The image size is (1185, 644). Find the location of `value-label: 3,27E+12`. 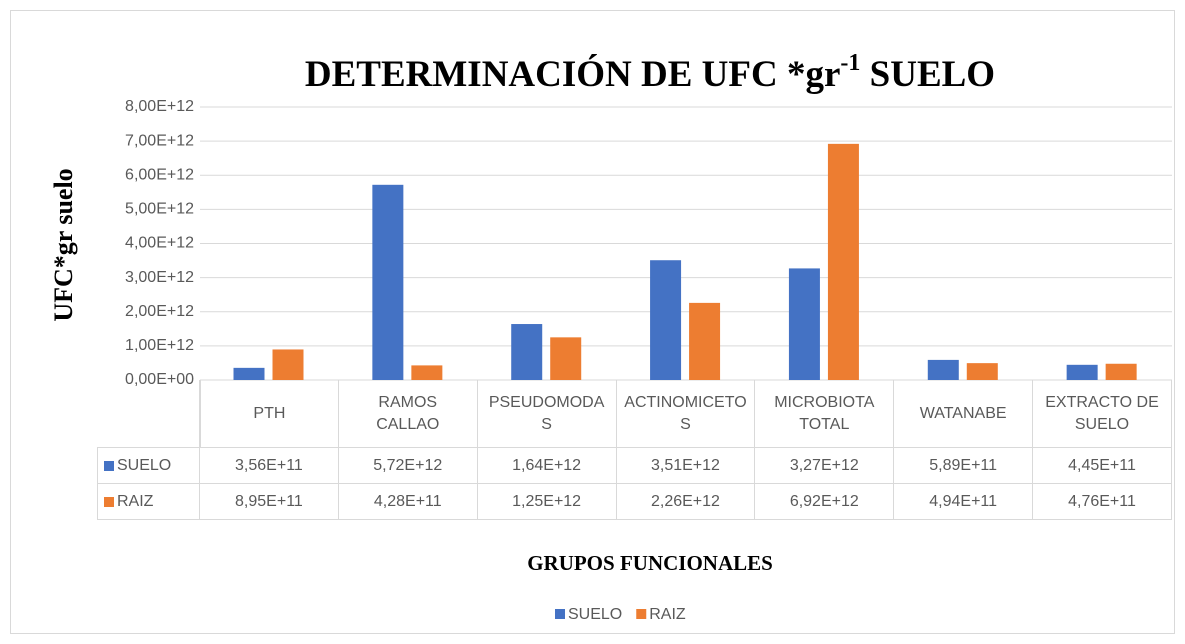

value-label: 3,27E+12 is located at coordinates (825, 466).